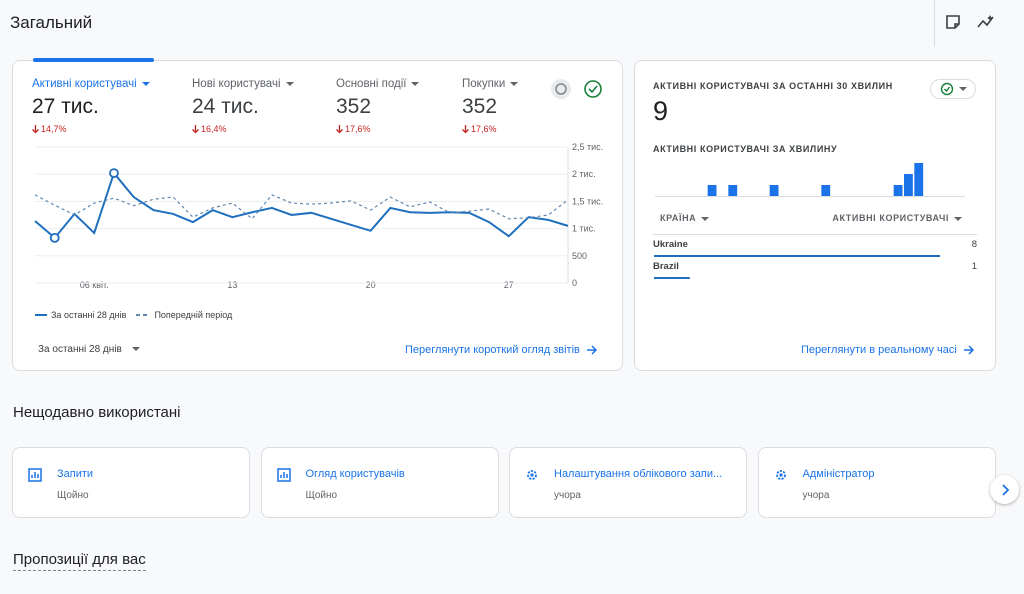  Describe the element at coordinates (232, 285) in the screenshot. I see `x-tick-label: 13` at that location.